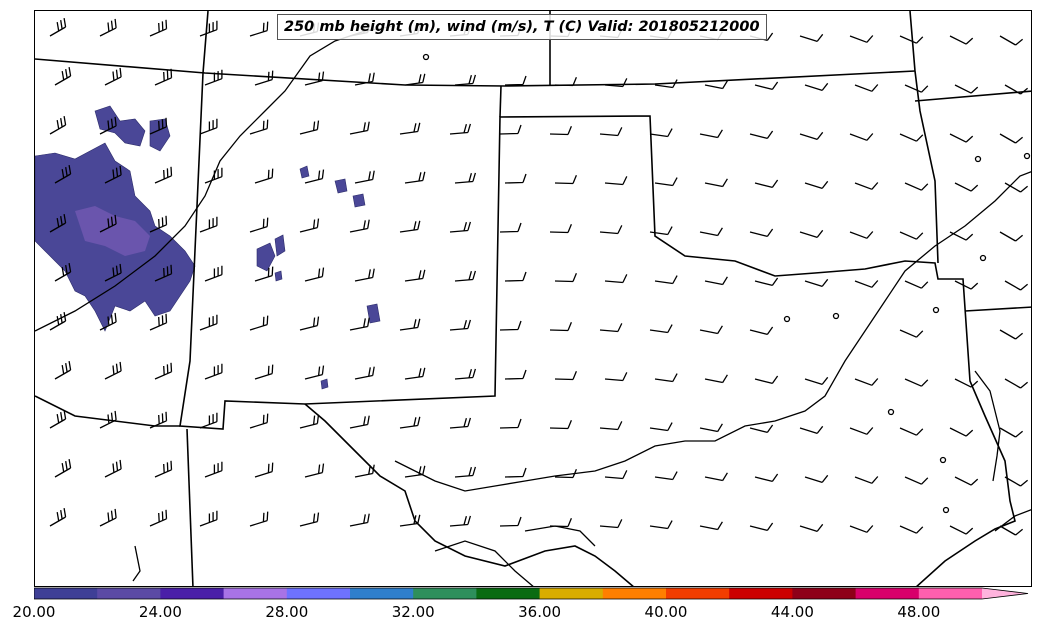 The height and width of the screenshot is (633, 1041). Describe the element at coordinates (287, 612) in the screenshot. I see `colorbar-tick-label: 28.00` at that location.